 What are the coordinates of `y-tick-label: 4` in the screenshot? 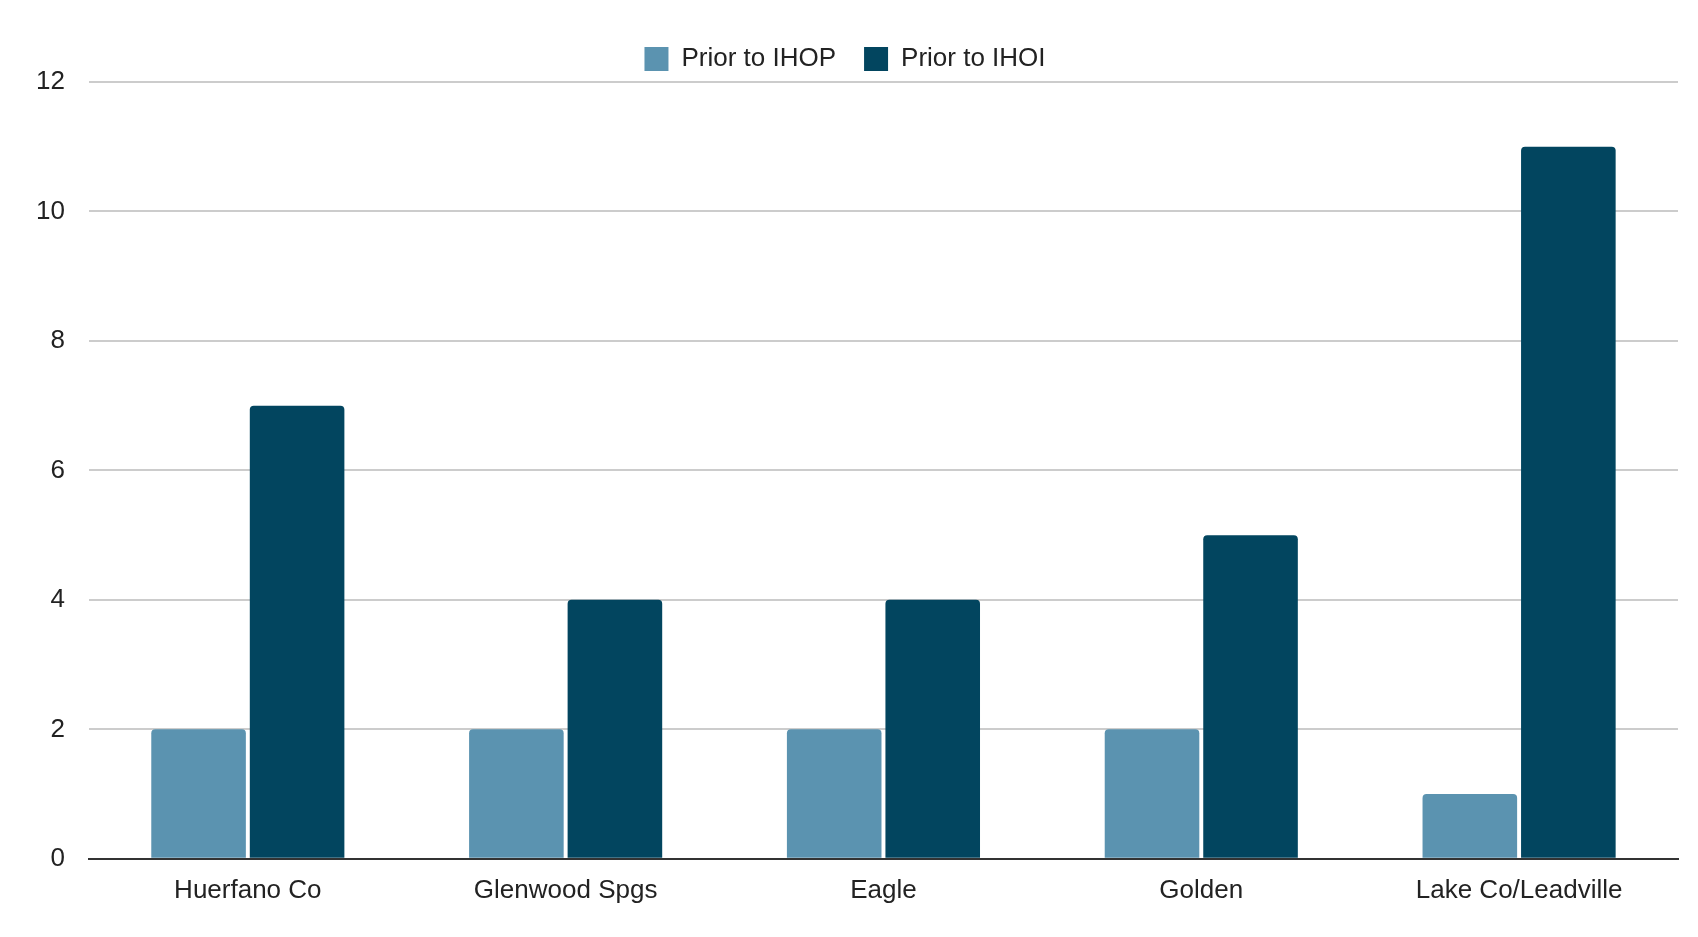 It's located at (57, 598).